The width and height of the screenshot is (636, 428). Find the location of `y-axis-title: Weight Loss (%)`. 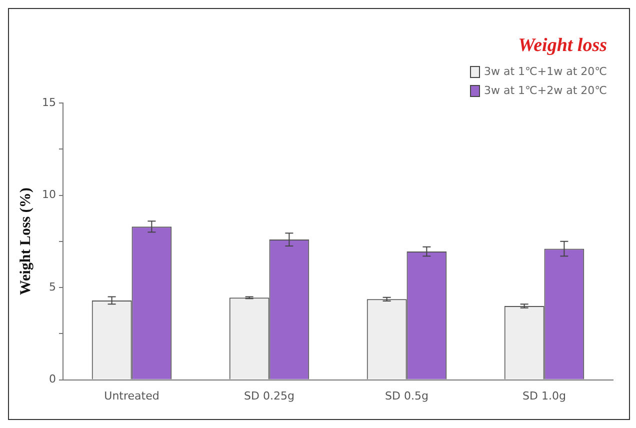

y-axis-title: Weight Loss (%) is located at coordinates (26, 242).